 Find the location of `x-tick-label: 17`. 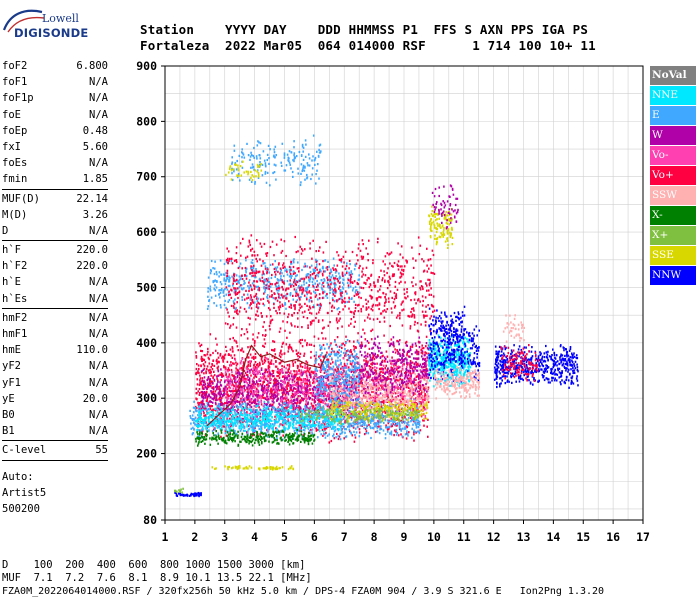

x-tick-label: 17 is located at coordinates (643, 537).